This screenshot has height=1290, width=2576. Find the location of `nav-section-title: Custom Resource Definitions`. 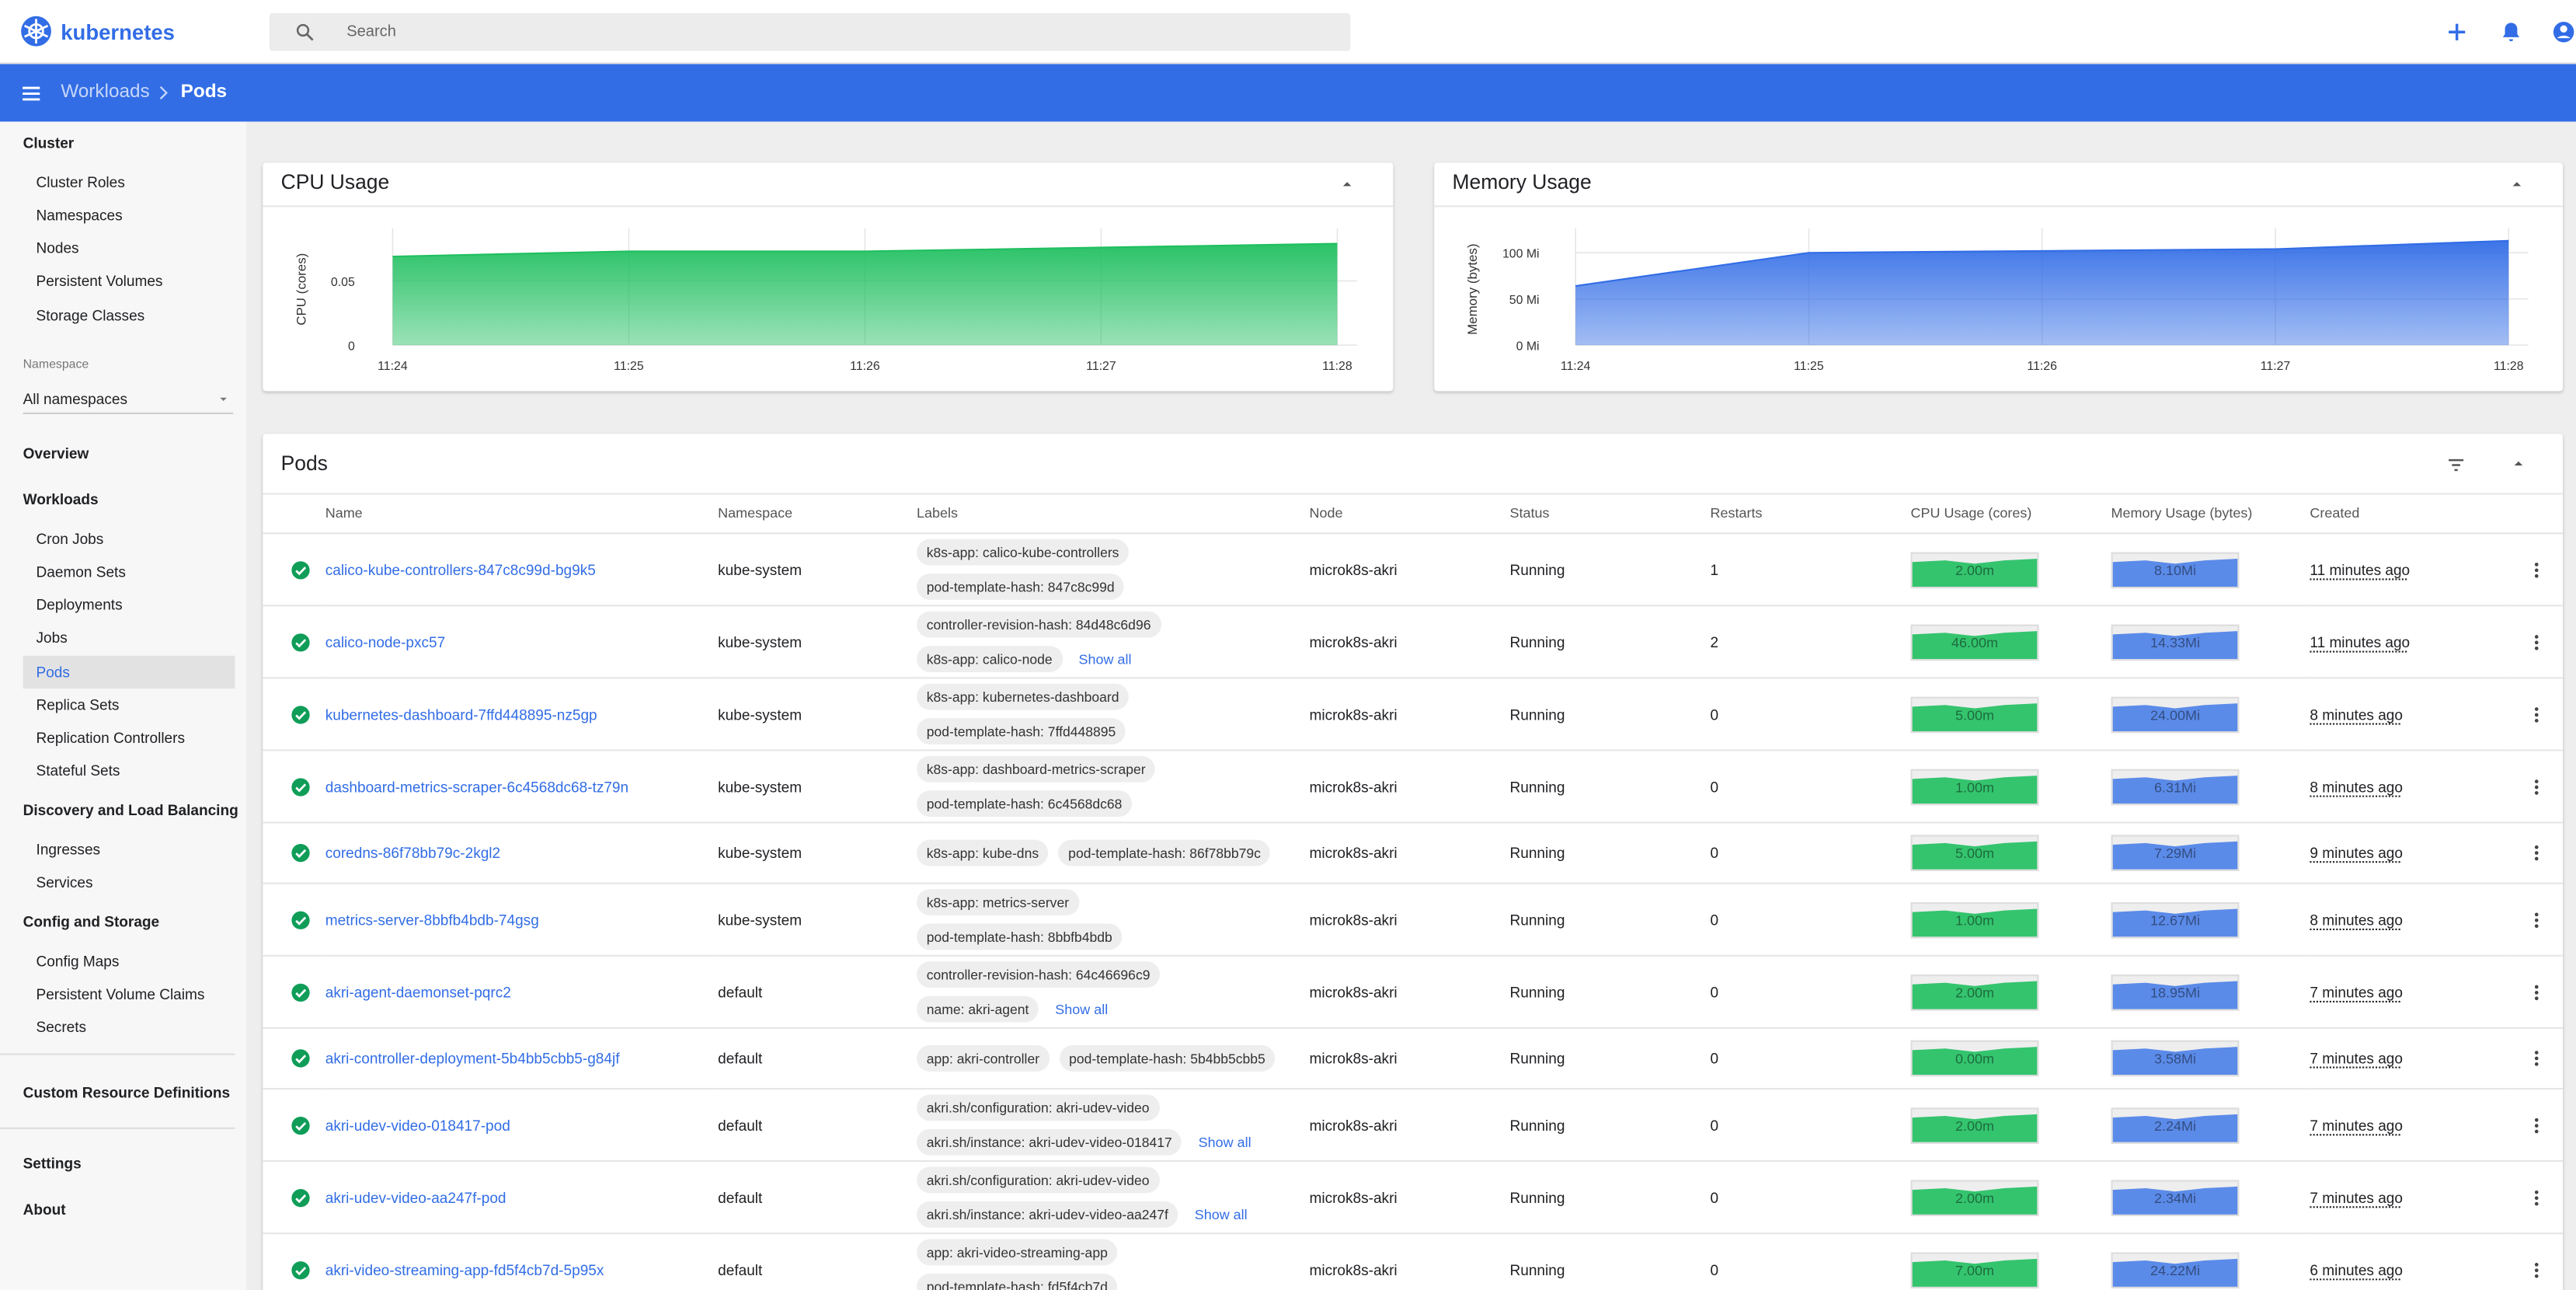

nav-section-title: Custom Resource Definitions is located at coordinates (127, 1092).